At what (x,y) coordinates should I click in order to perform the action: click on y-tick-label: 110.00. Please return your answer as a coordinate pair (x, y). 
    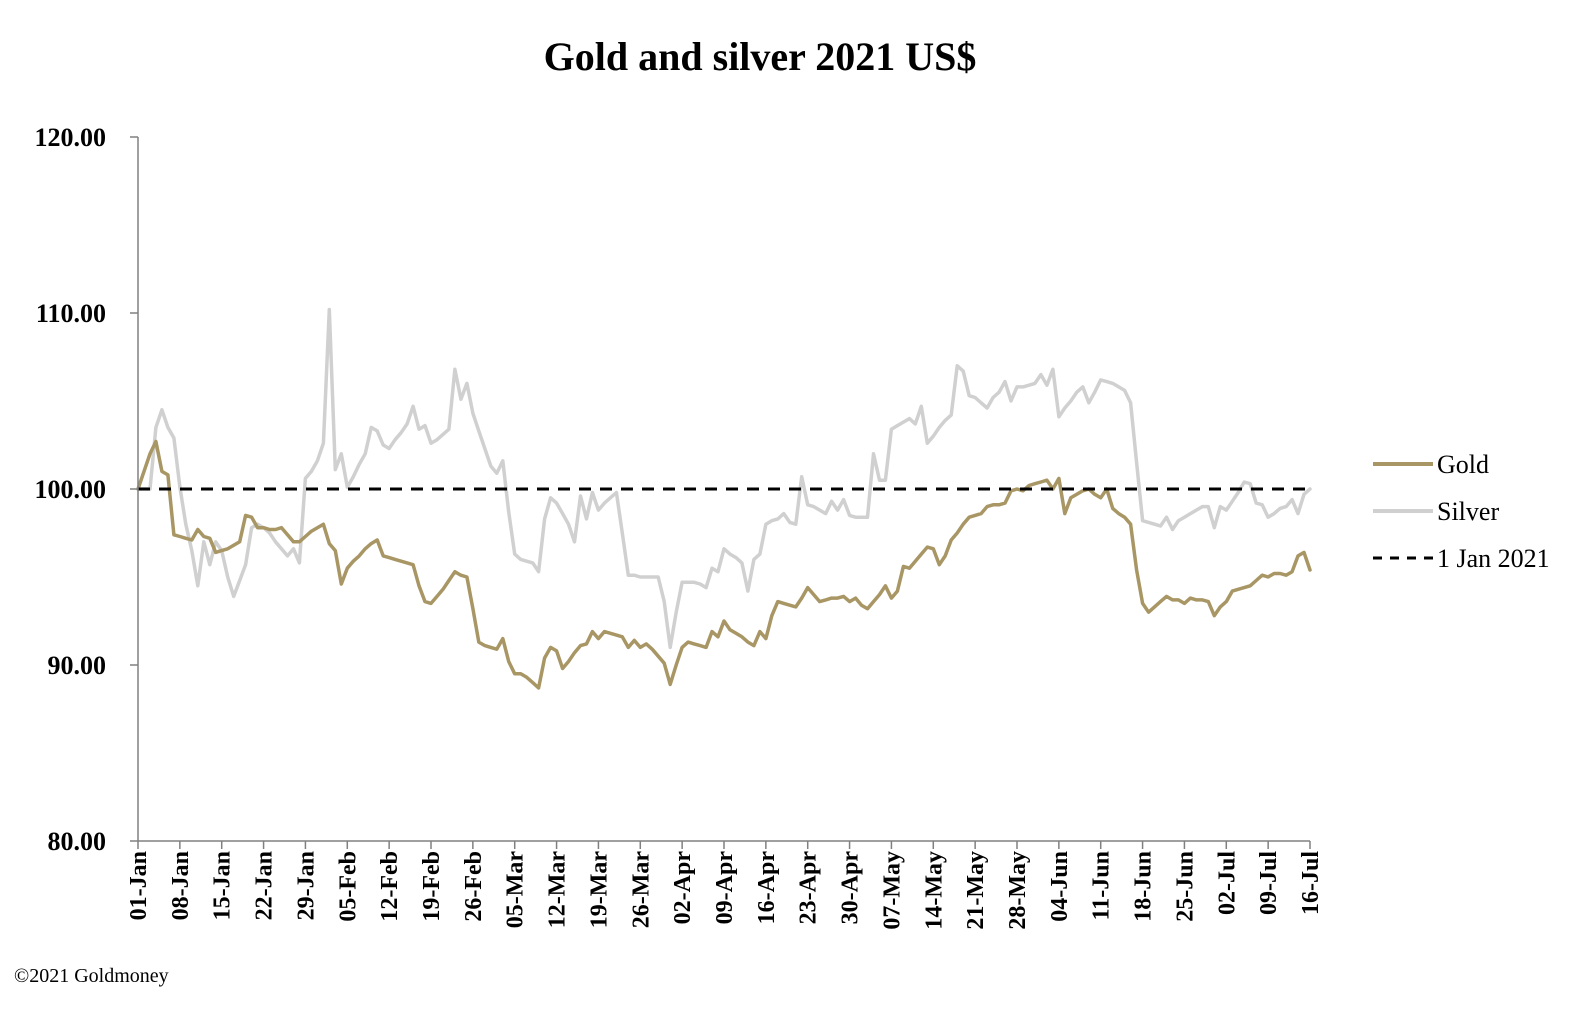
    Looking at the image, I should click on (71, 313).